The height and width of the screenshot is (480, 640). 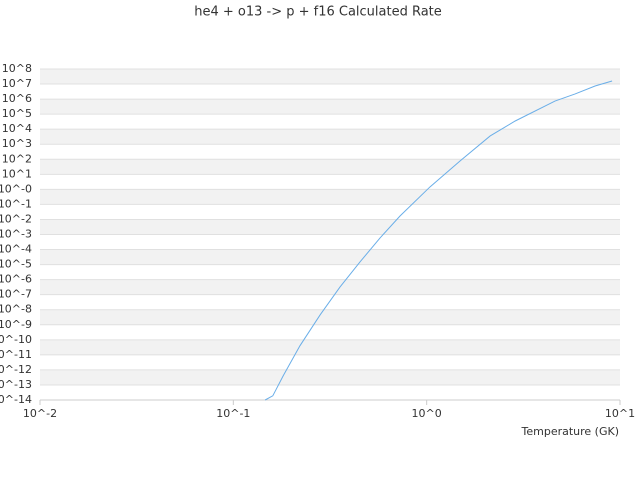 I want to click on x-tick-label: 10^0, so click(x=427, y=413).